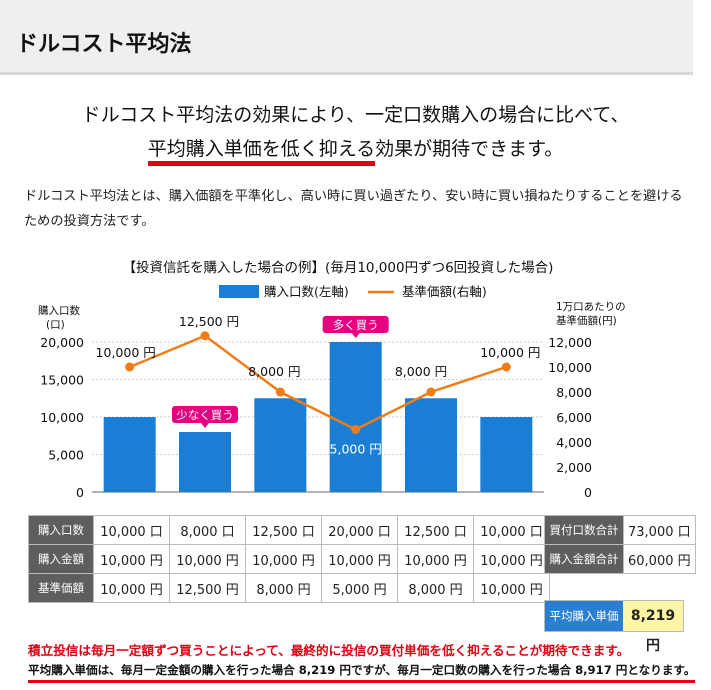  What do you see at coordinates (574, 442) in the screenshot?
I see `right-tick-label: 4,000` at bounding box center [574, 442].